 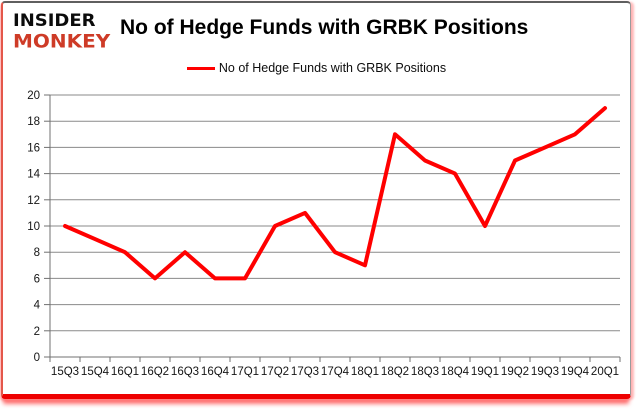 What do you see at coordinates (575, 372) in the screenshot?
I see `x-tick-label: 19Q4` at bounding box center [575, 372].